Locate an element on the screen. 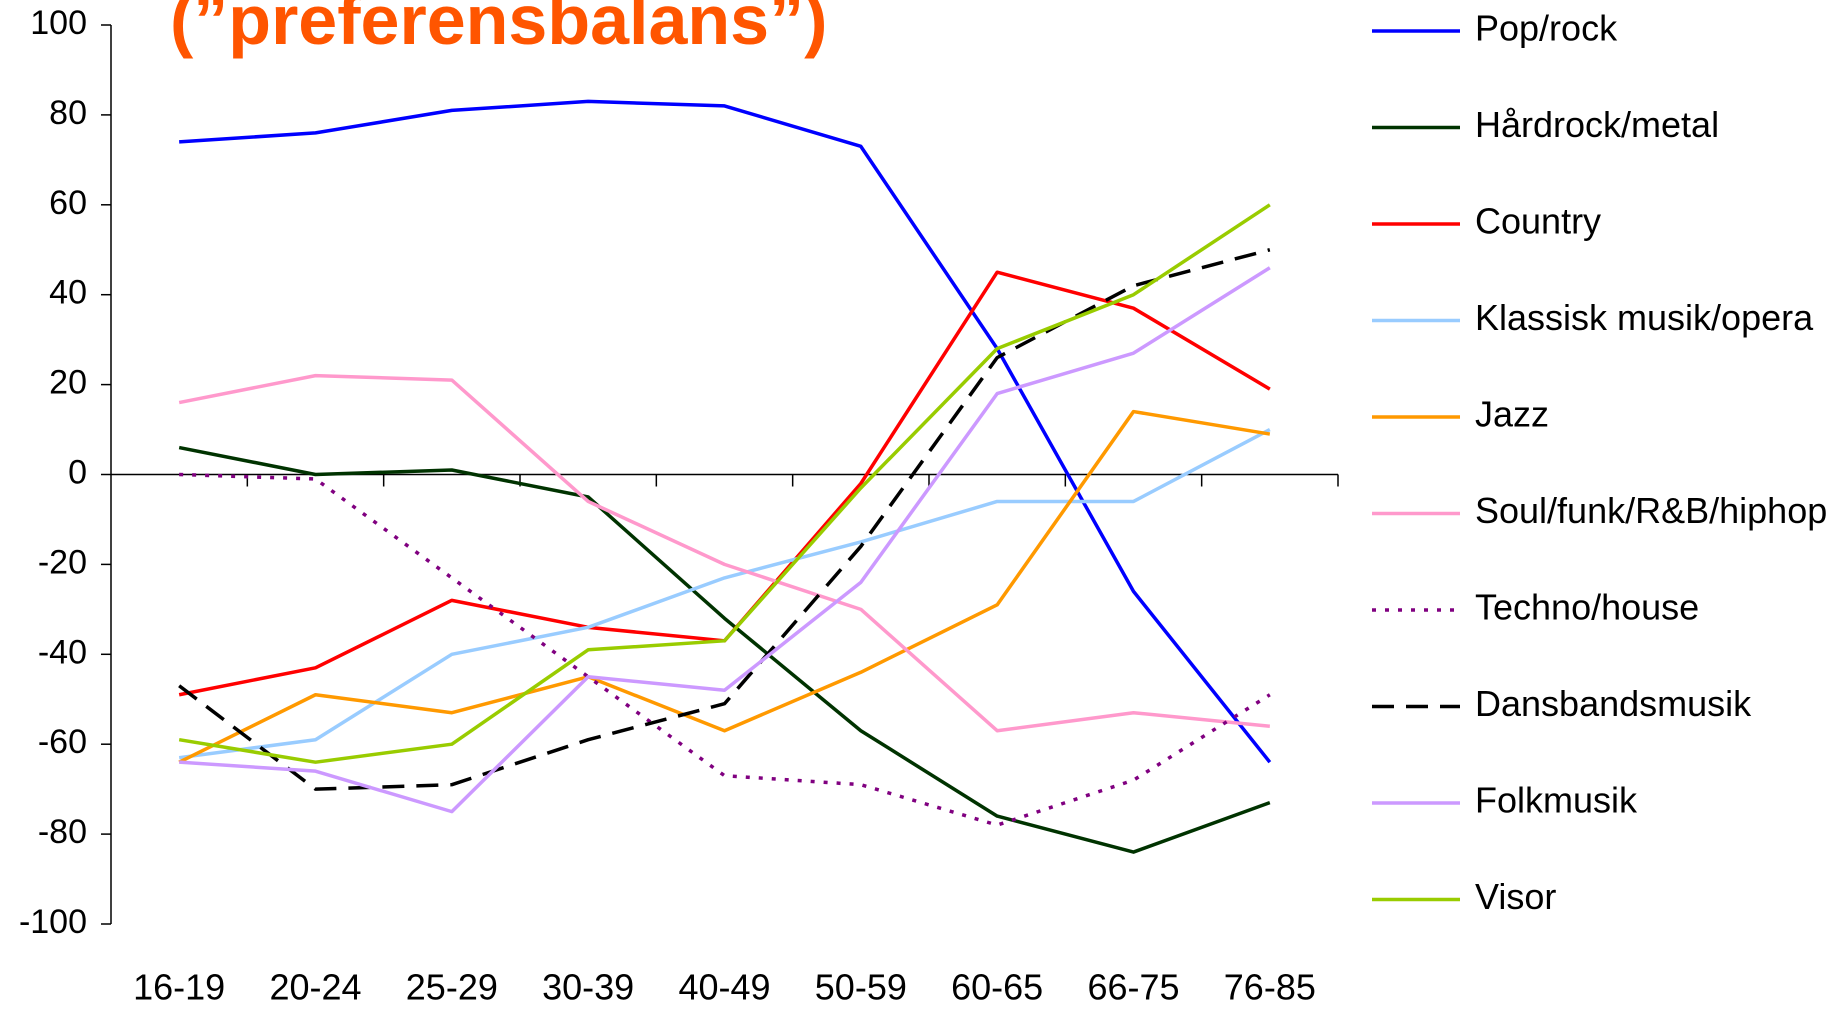  y-tick-label: 60 is located at coordinates (68, 203).